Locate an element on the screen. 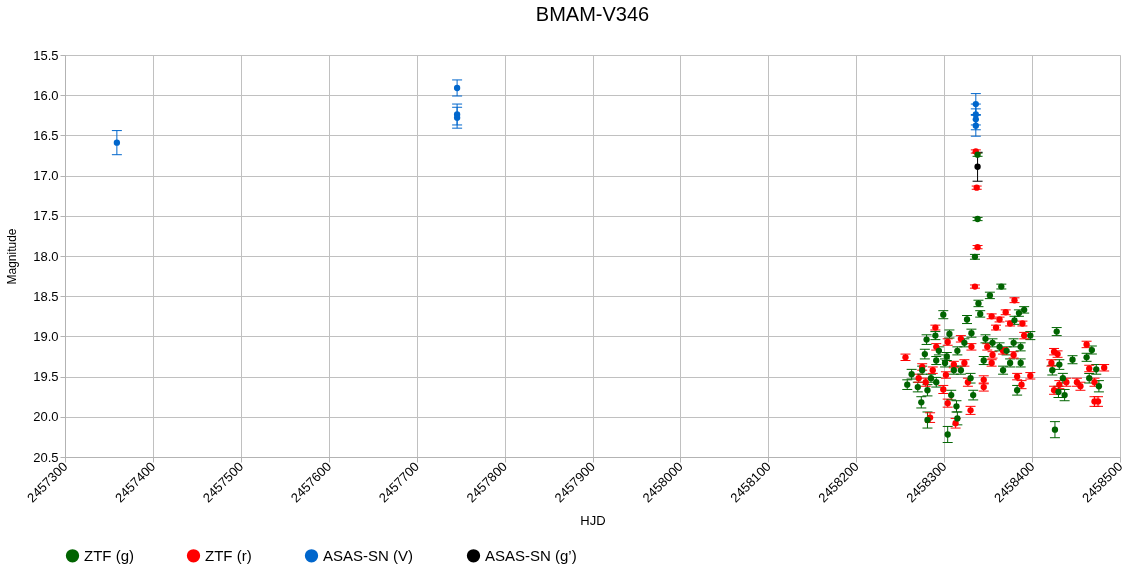  y-tick-label: 15.5 is located at coordinates (46, 55).